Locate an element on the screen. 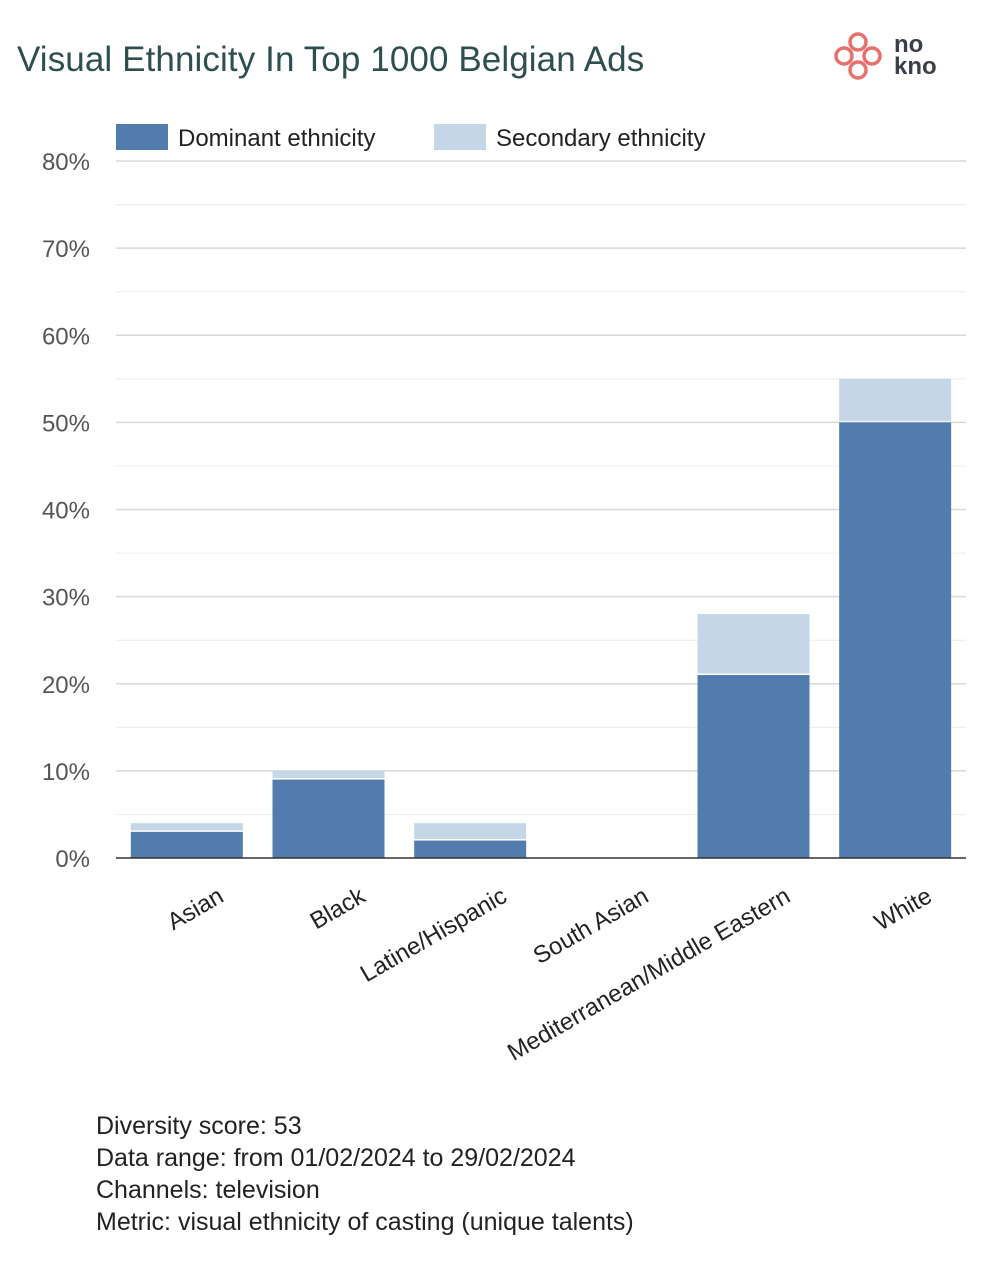  legend-label: Secondary ethnicity is located at coordinates (600, 138).